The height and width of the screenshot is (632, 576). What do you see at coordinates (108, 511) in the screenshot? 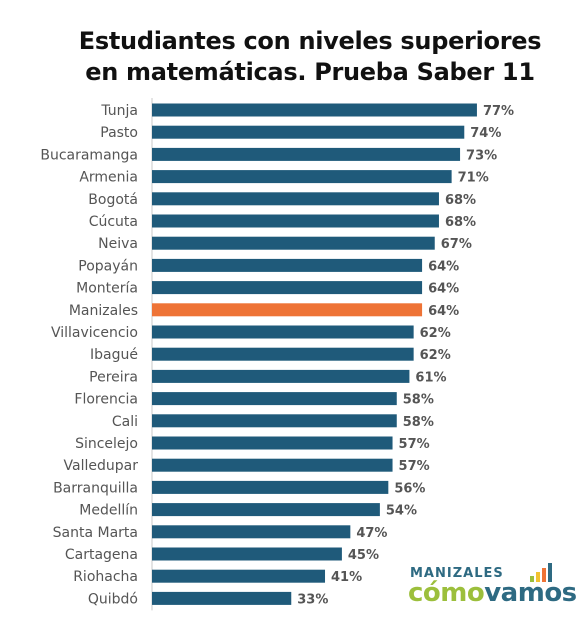
I see `category-label: Medellín` at bounding box center [108, 511].